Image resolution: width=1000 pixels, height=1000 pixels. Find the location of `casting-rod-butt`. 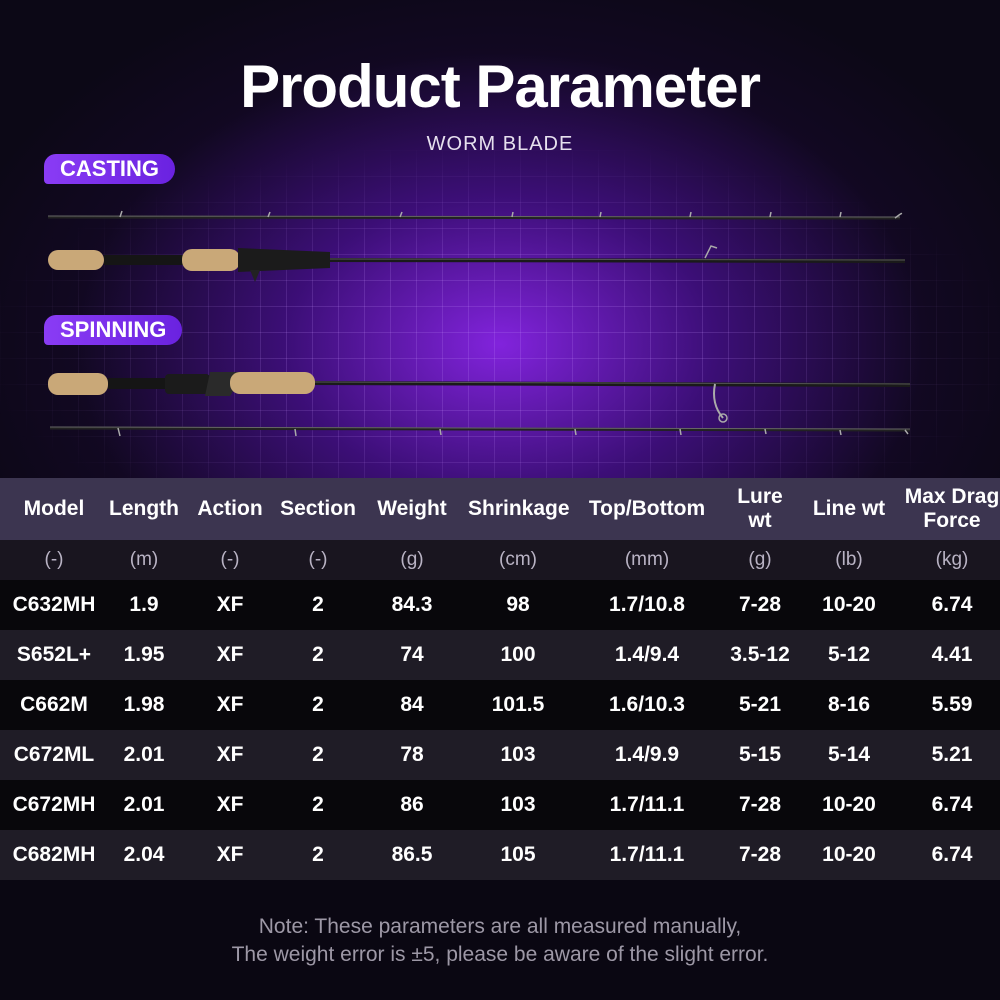

casting-rod-butt is located at coordinates (477, 263).